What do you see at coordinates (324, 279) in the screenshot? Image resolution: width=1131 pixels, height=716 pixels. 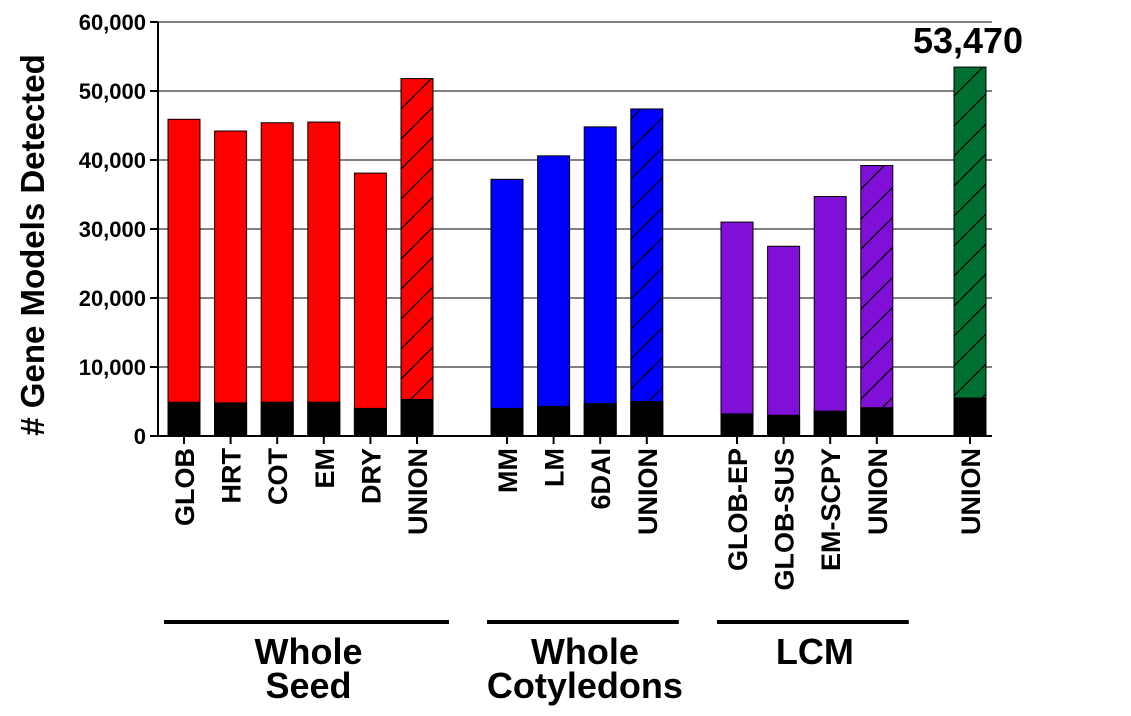 I see `bar-em` at bounding box center [324, 279].